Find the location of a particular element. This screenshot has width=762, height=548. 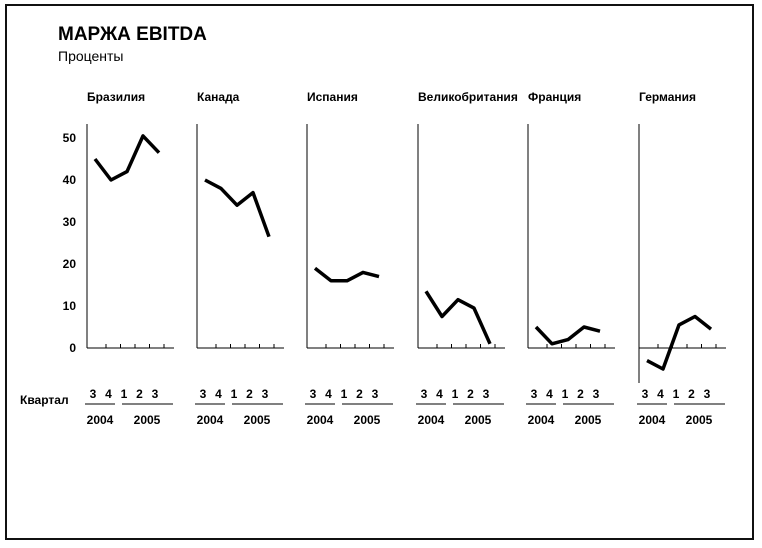

panel-title: Великобритания is located at coordinates (468, 97).